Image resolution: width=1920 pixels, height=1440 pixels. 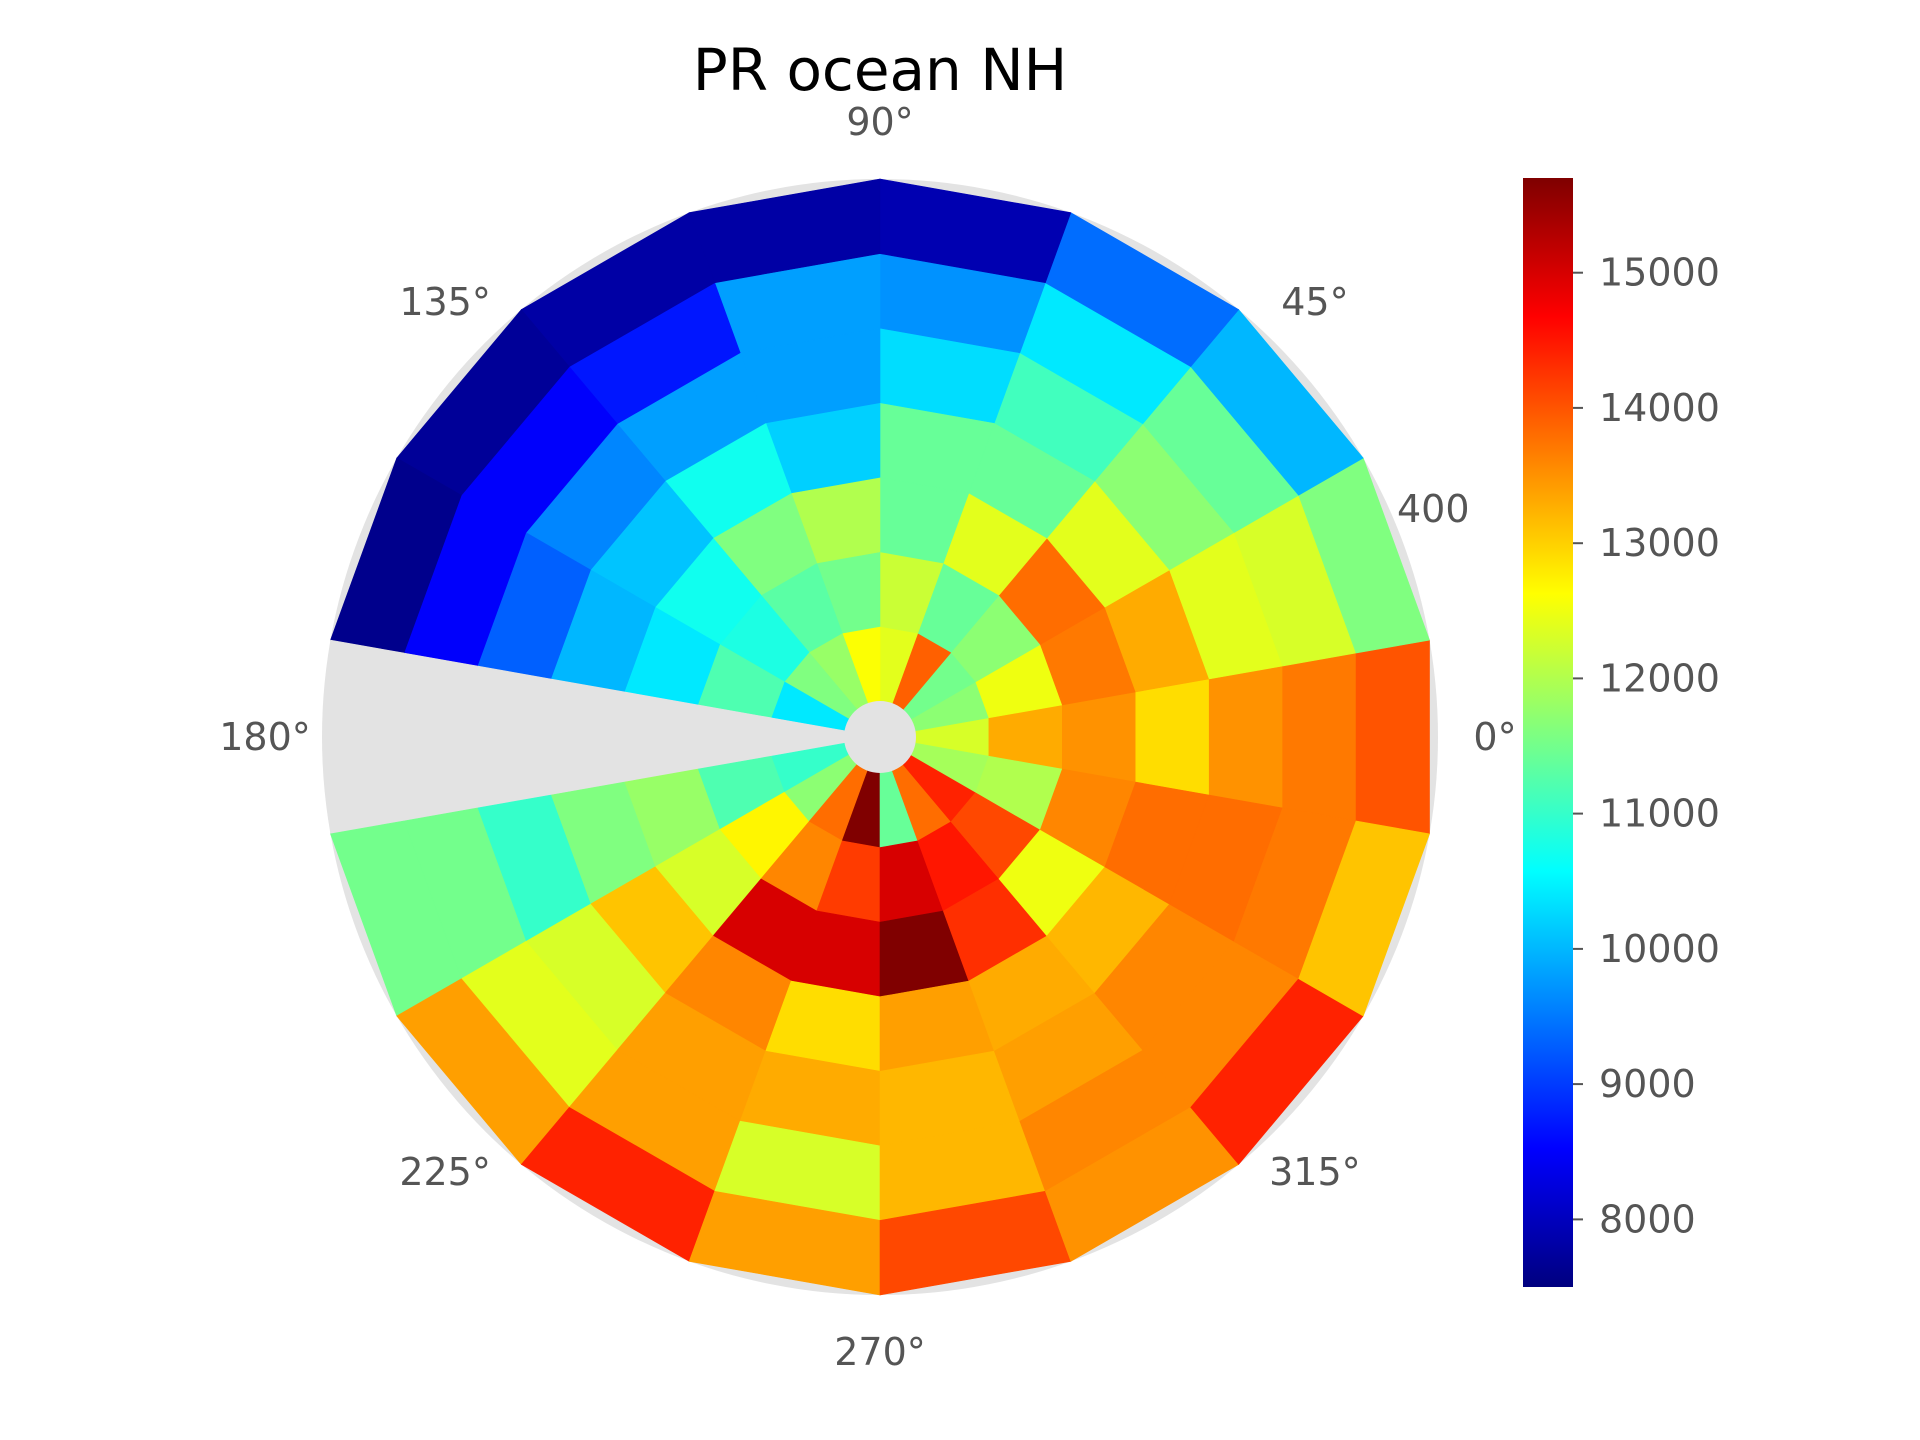 What do you see at coordinates (1548, 732) in the screenshot?
I see `colorbar-gradient` at bounding box center [1548, 732].